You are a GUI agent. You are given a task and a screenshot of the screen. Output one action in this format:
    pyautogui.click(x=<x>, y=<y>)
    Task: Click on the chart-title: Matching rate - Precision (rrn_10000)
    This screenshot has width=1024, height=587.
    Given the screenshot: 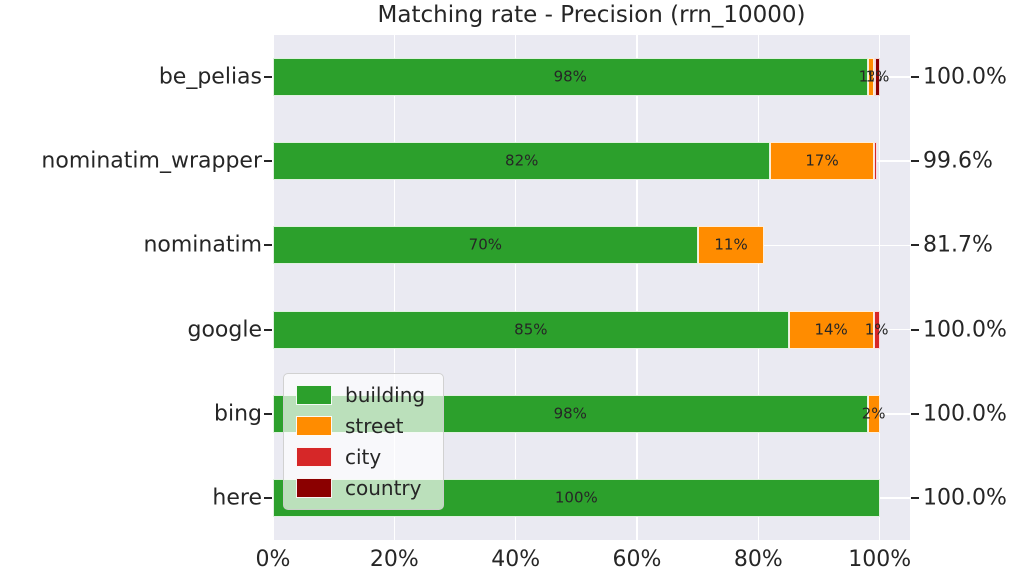 What is the action you would take?
    pyautogui.click(x=591, y=15)
    